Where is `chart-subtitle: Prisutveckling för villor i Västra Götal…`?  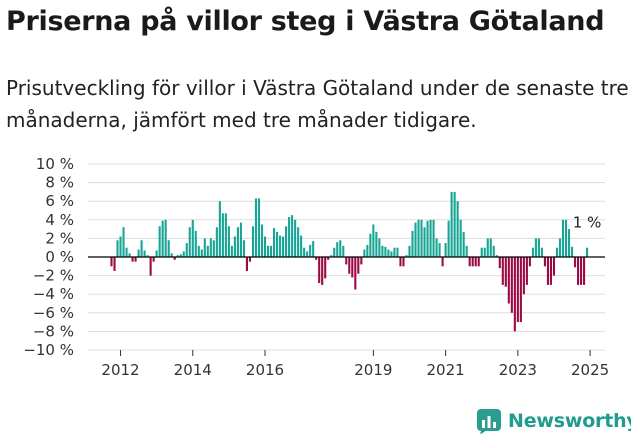 chart-subtitle: Prisutveckling för villor i Västra Götal… is located at coordinates (317, 104).